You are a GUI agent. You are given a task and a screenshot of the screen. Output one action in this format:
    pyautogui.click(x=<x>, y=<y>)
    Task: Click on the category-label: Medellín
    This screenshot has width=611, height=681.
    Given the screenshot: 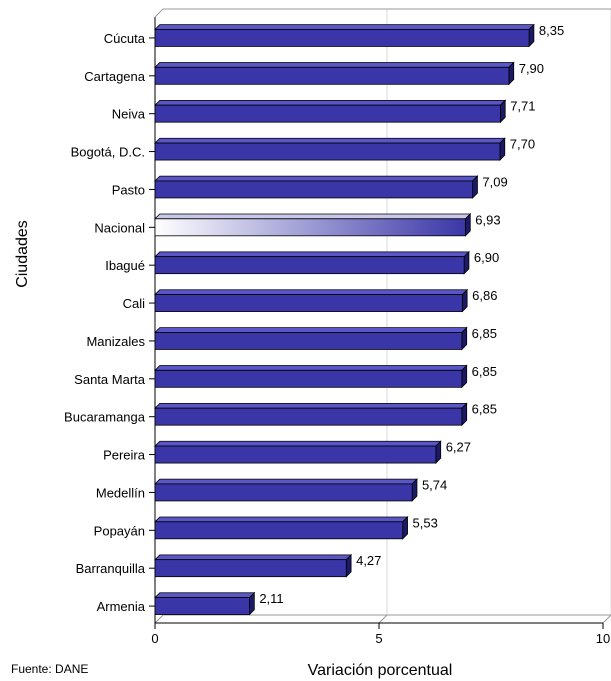 What is the action you would take?
    pyautogui.click(x=120, y=492)
    